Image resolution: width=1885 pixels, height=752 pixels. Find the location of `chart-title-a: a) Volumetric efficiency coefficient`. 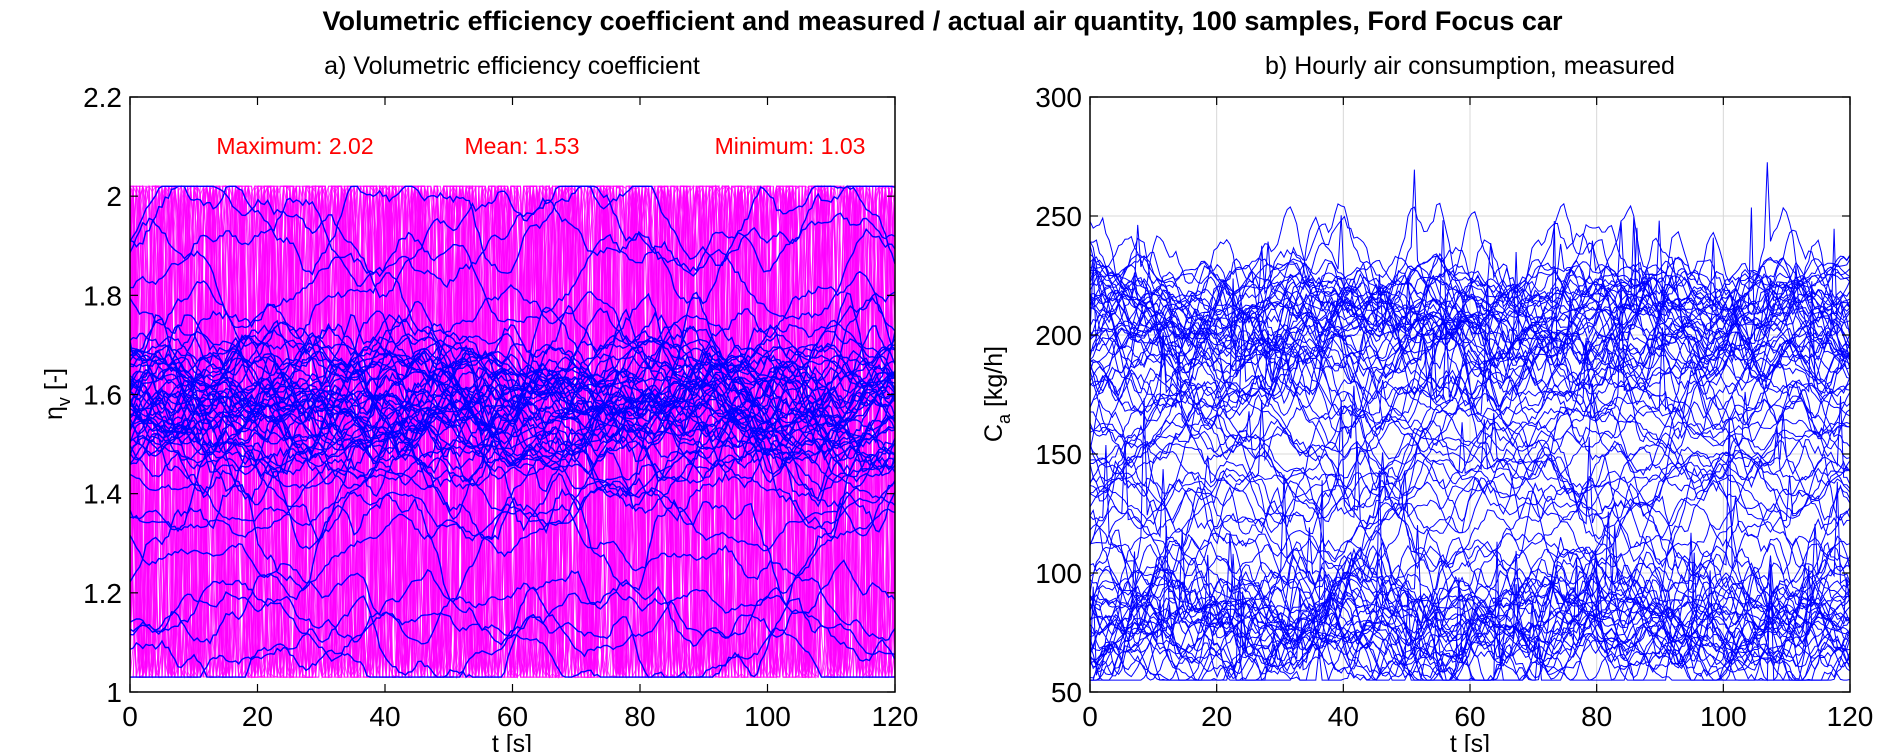

chart-title-a: a) Volumetric efficiency coefficient is located at coordinates (512, 66).